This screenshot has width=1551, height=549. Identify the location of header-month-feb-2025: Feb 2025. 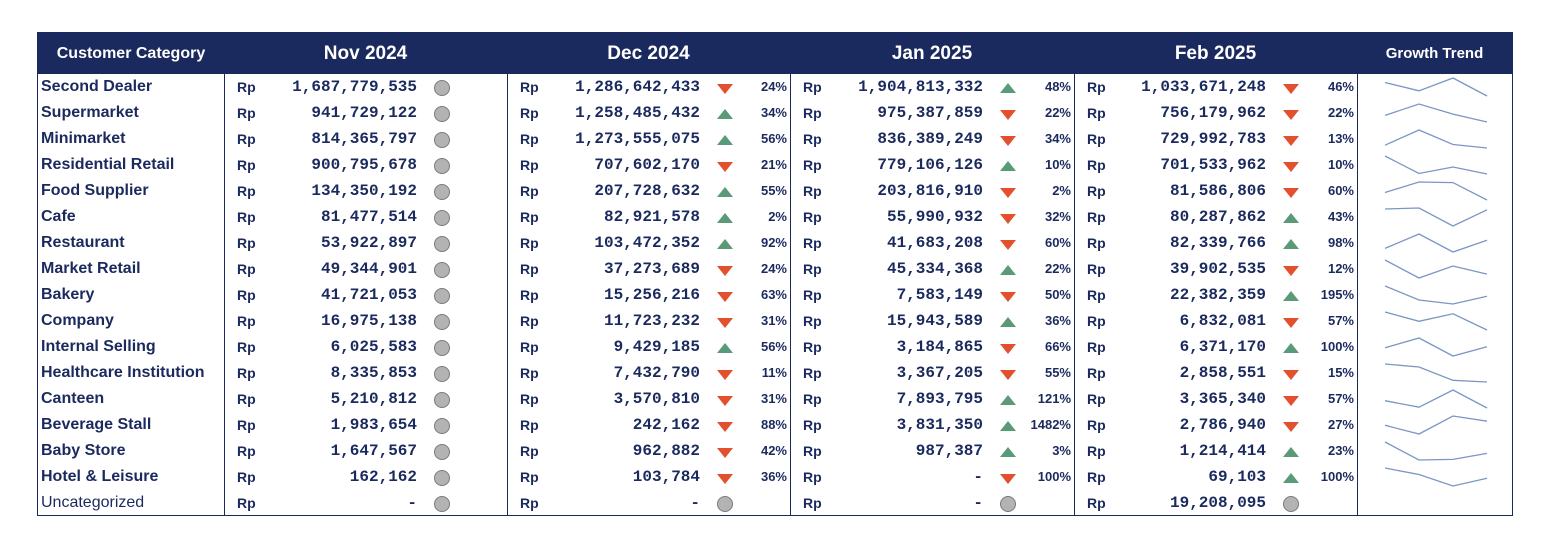
(1215, 53).